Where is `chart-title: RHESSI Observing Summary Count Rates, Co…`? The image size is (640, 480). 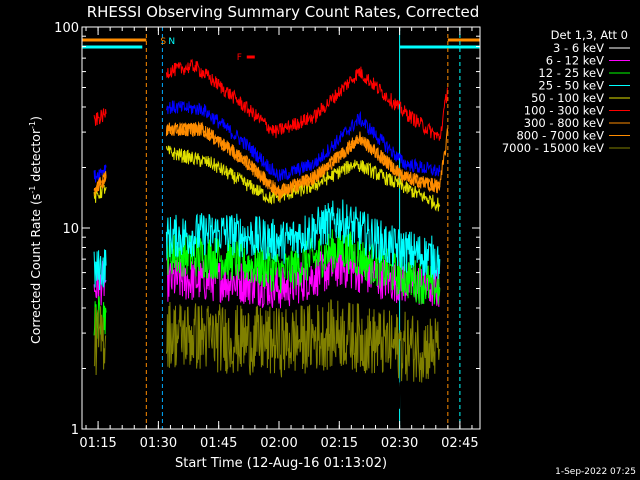
chart-title: RHESSI Observing Summary Count Rates, Co… is located at coordinates (283, 12).